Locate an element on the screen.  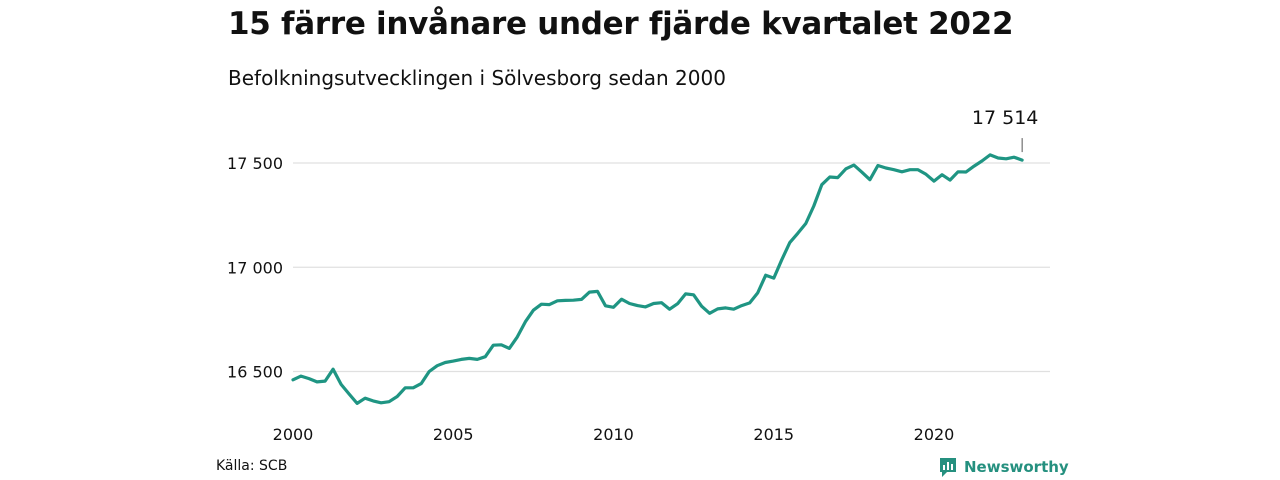
x-tick-label: 2005 is located at coordinates (453, 434).